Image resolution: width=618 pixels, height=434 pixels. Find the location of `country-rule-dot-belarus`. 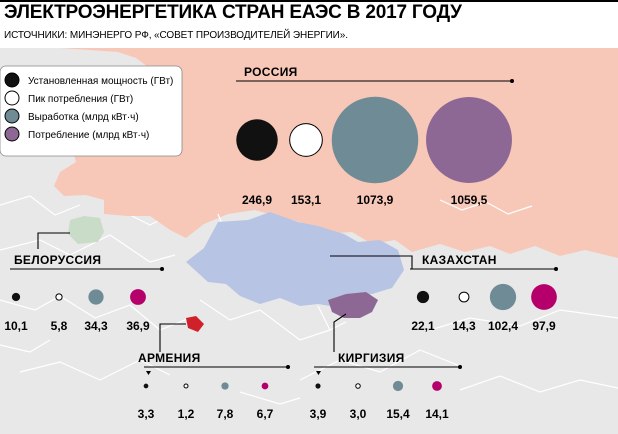

country-rule-dot-belarus is located at coordinates (162, 269).